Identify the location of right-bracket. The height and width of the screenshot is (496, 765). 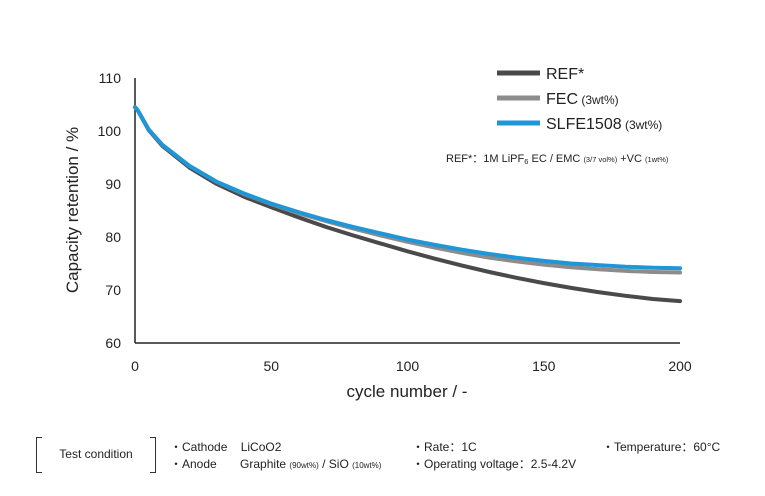
(153, 455).